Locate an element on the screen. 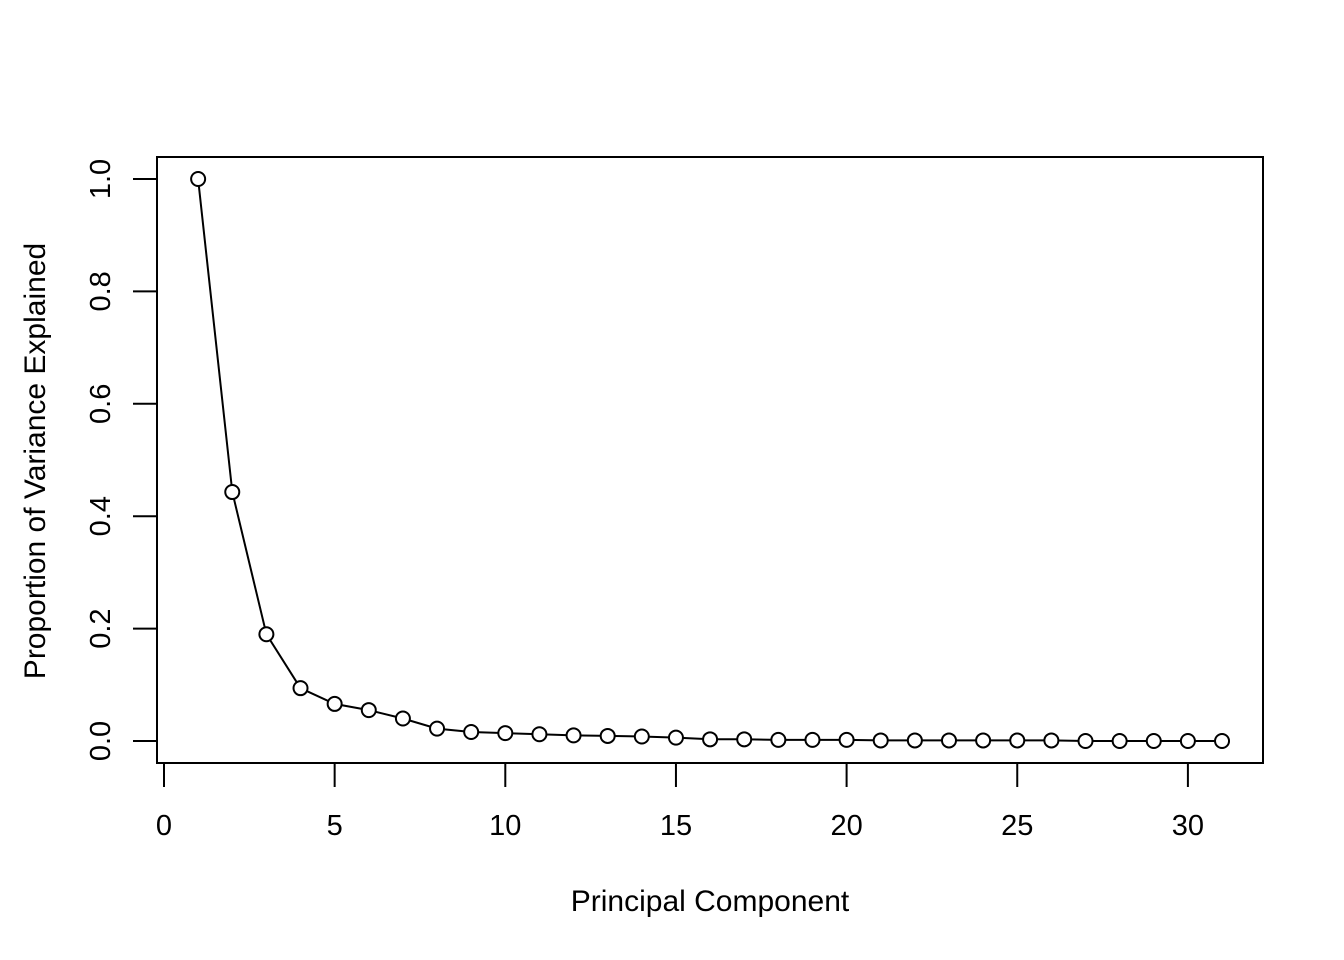  x-tick-label: 15 is located at coordinates (676, 826).